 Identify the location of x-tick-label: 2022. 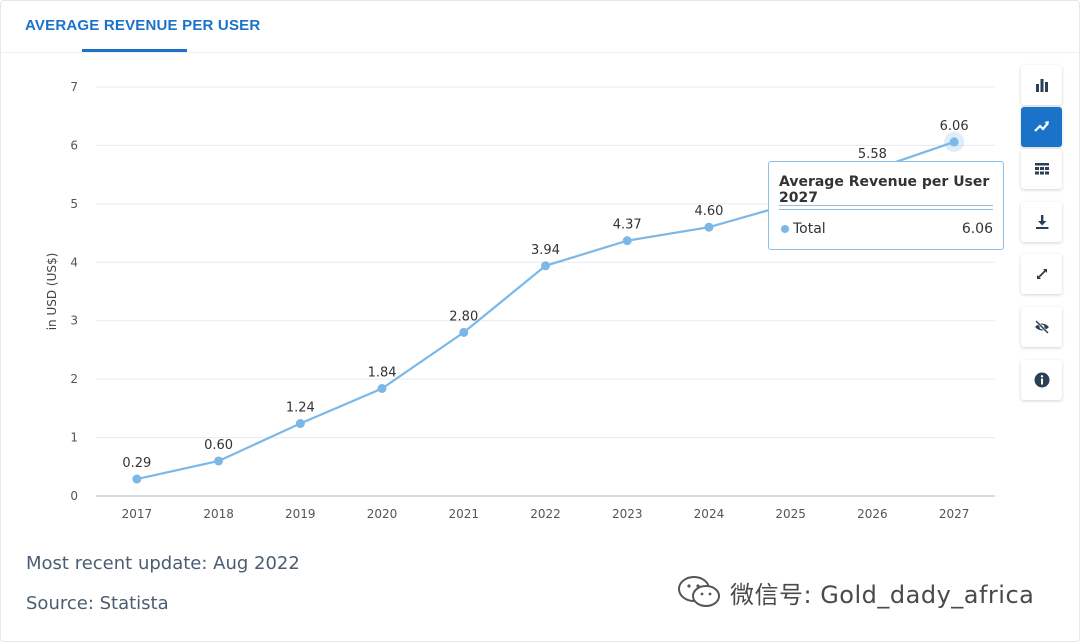
(545, 514).